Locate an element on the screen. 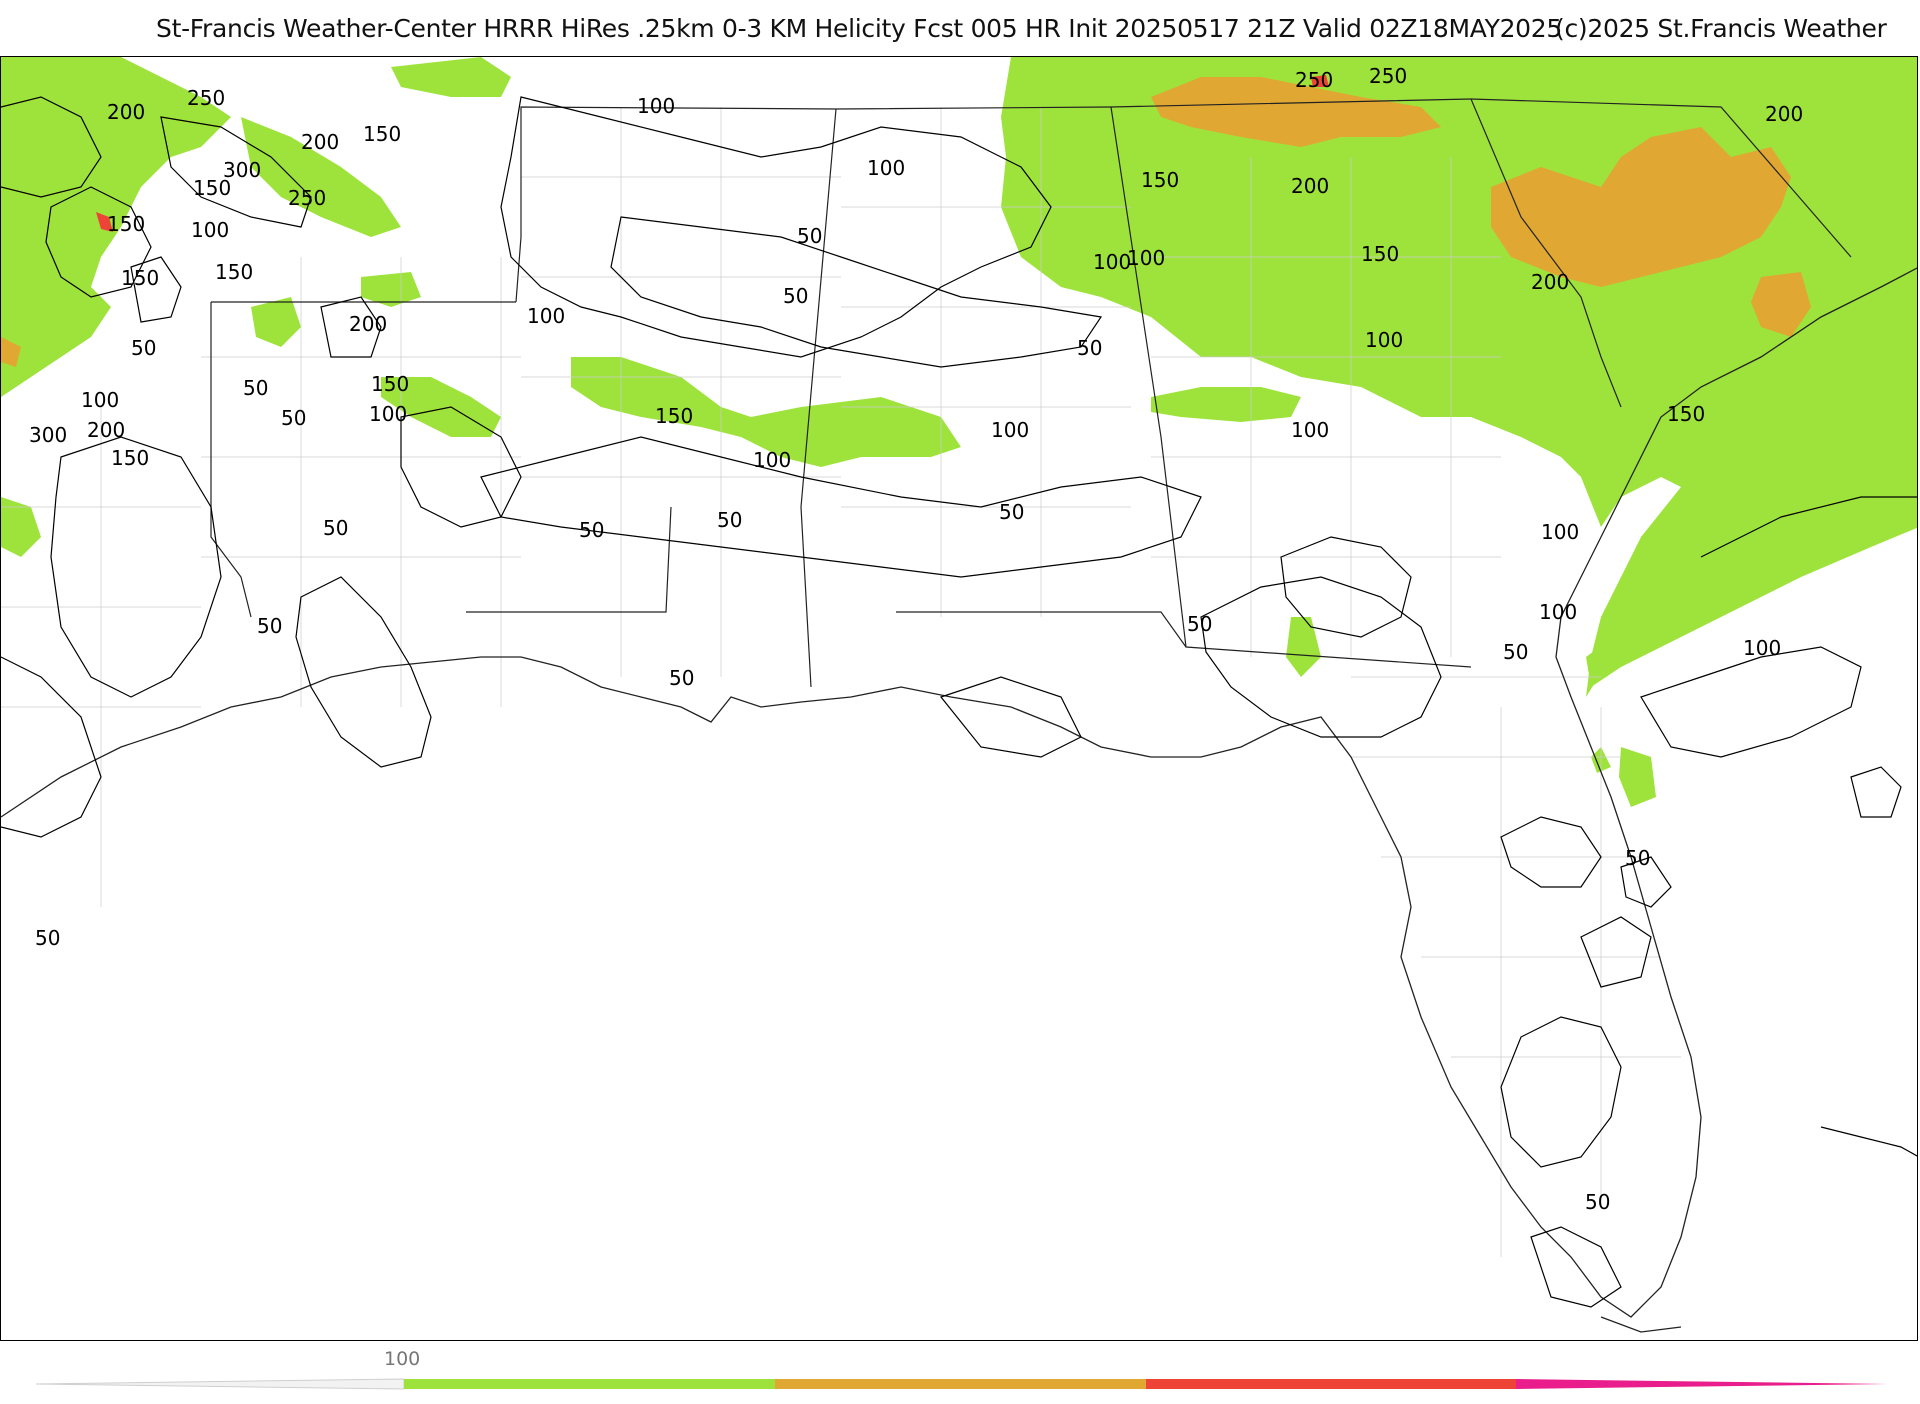 The width and height of the screenshot is (1920, 1404). ar-line is located at coordinates (676, 204).